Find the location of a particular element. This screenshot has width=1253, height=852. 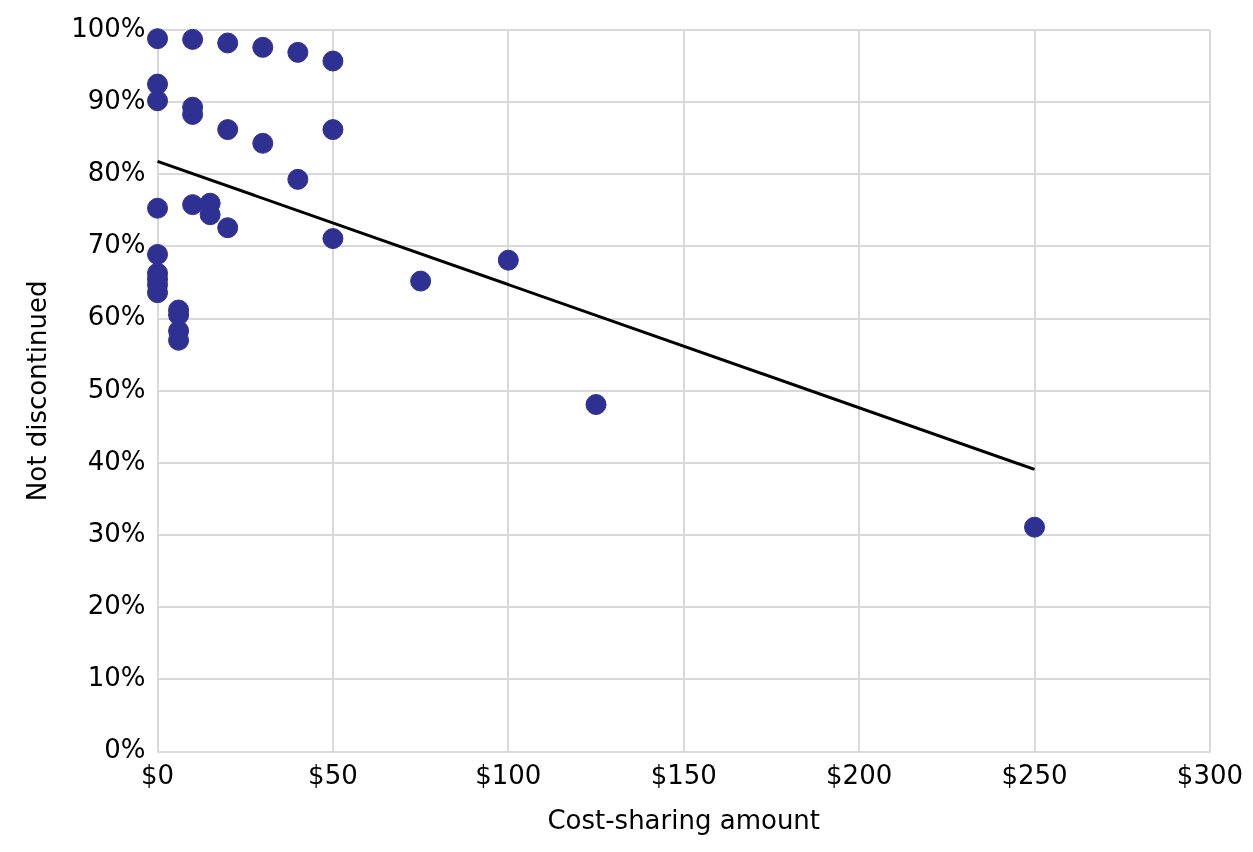

y-tick-label: 90% is located at coordinates (116, 99).